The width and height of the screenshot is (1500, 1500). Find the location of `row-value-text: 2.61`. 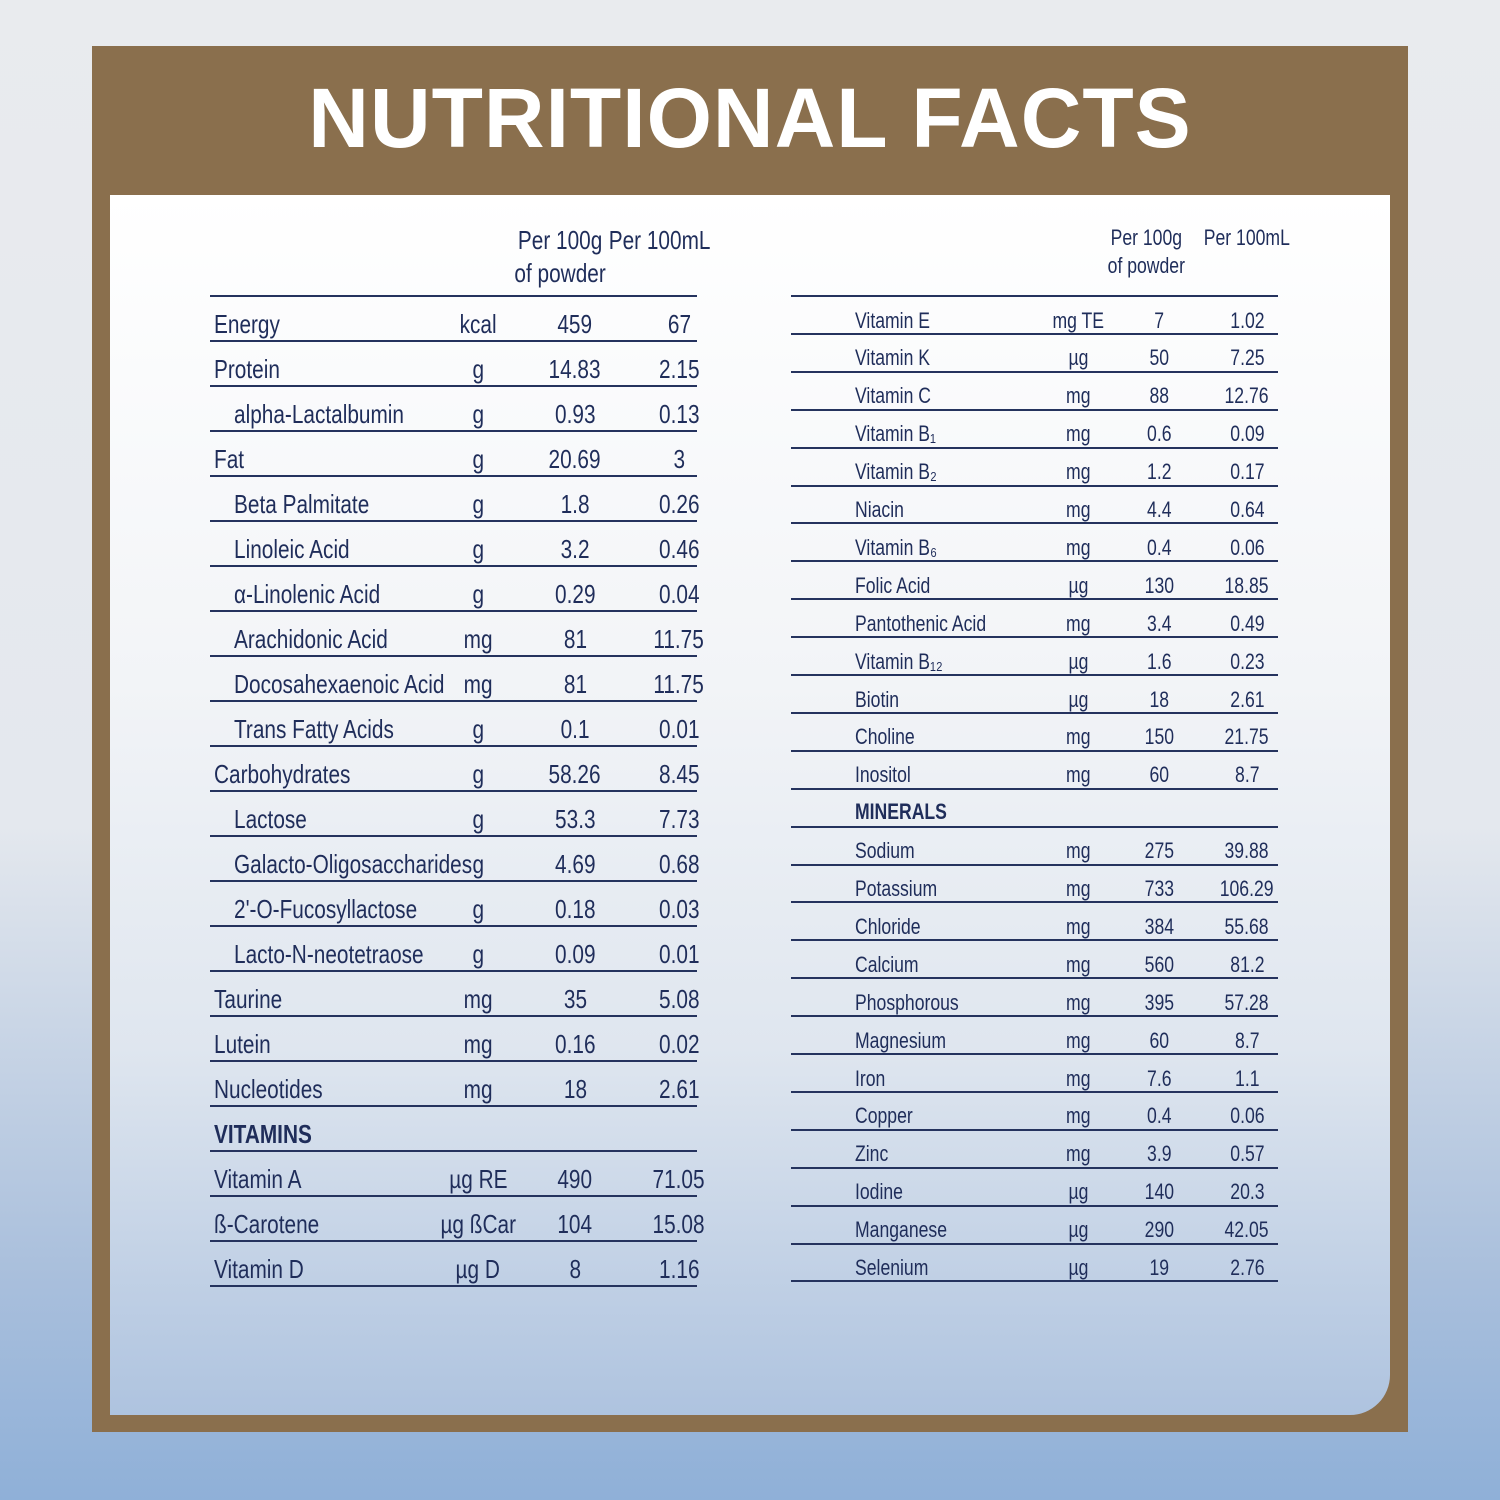

row-value-text: 2.61 is located at coordinates (1247, 699).